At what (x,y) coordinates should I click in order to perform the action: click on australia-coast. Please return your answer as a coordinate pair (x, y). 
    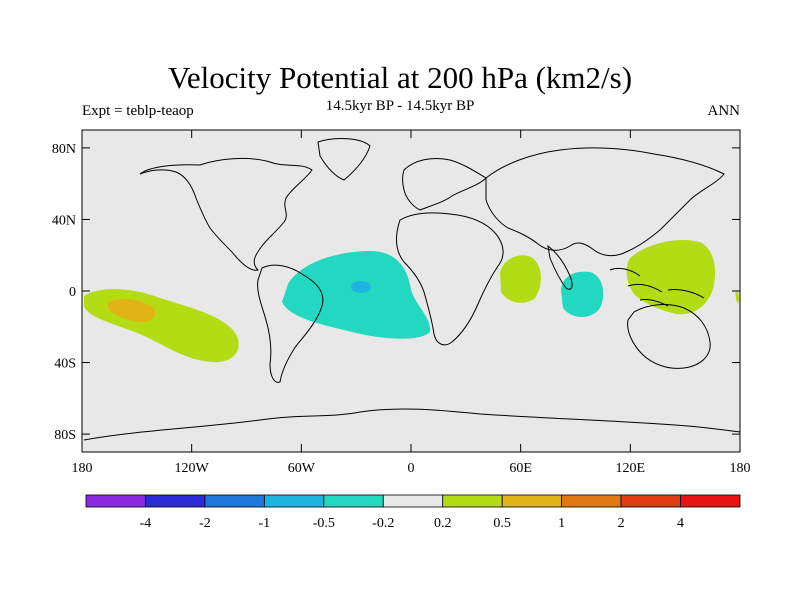
    Looking at the image, I should click on (669, 336).